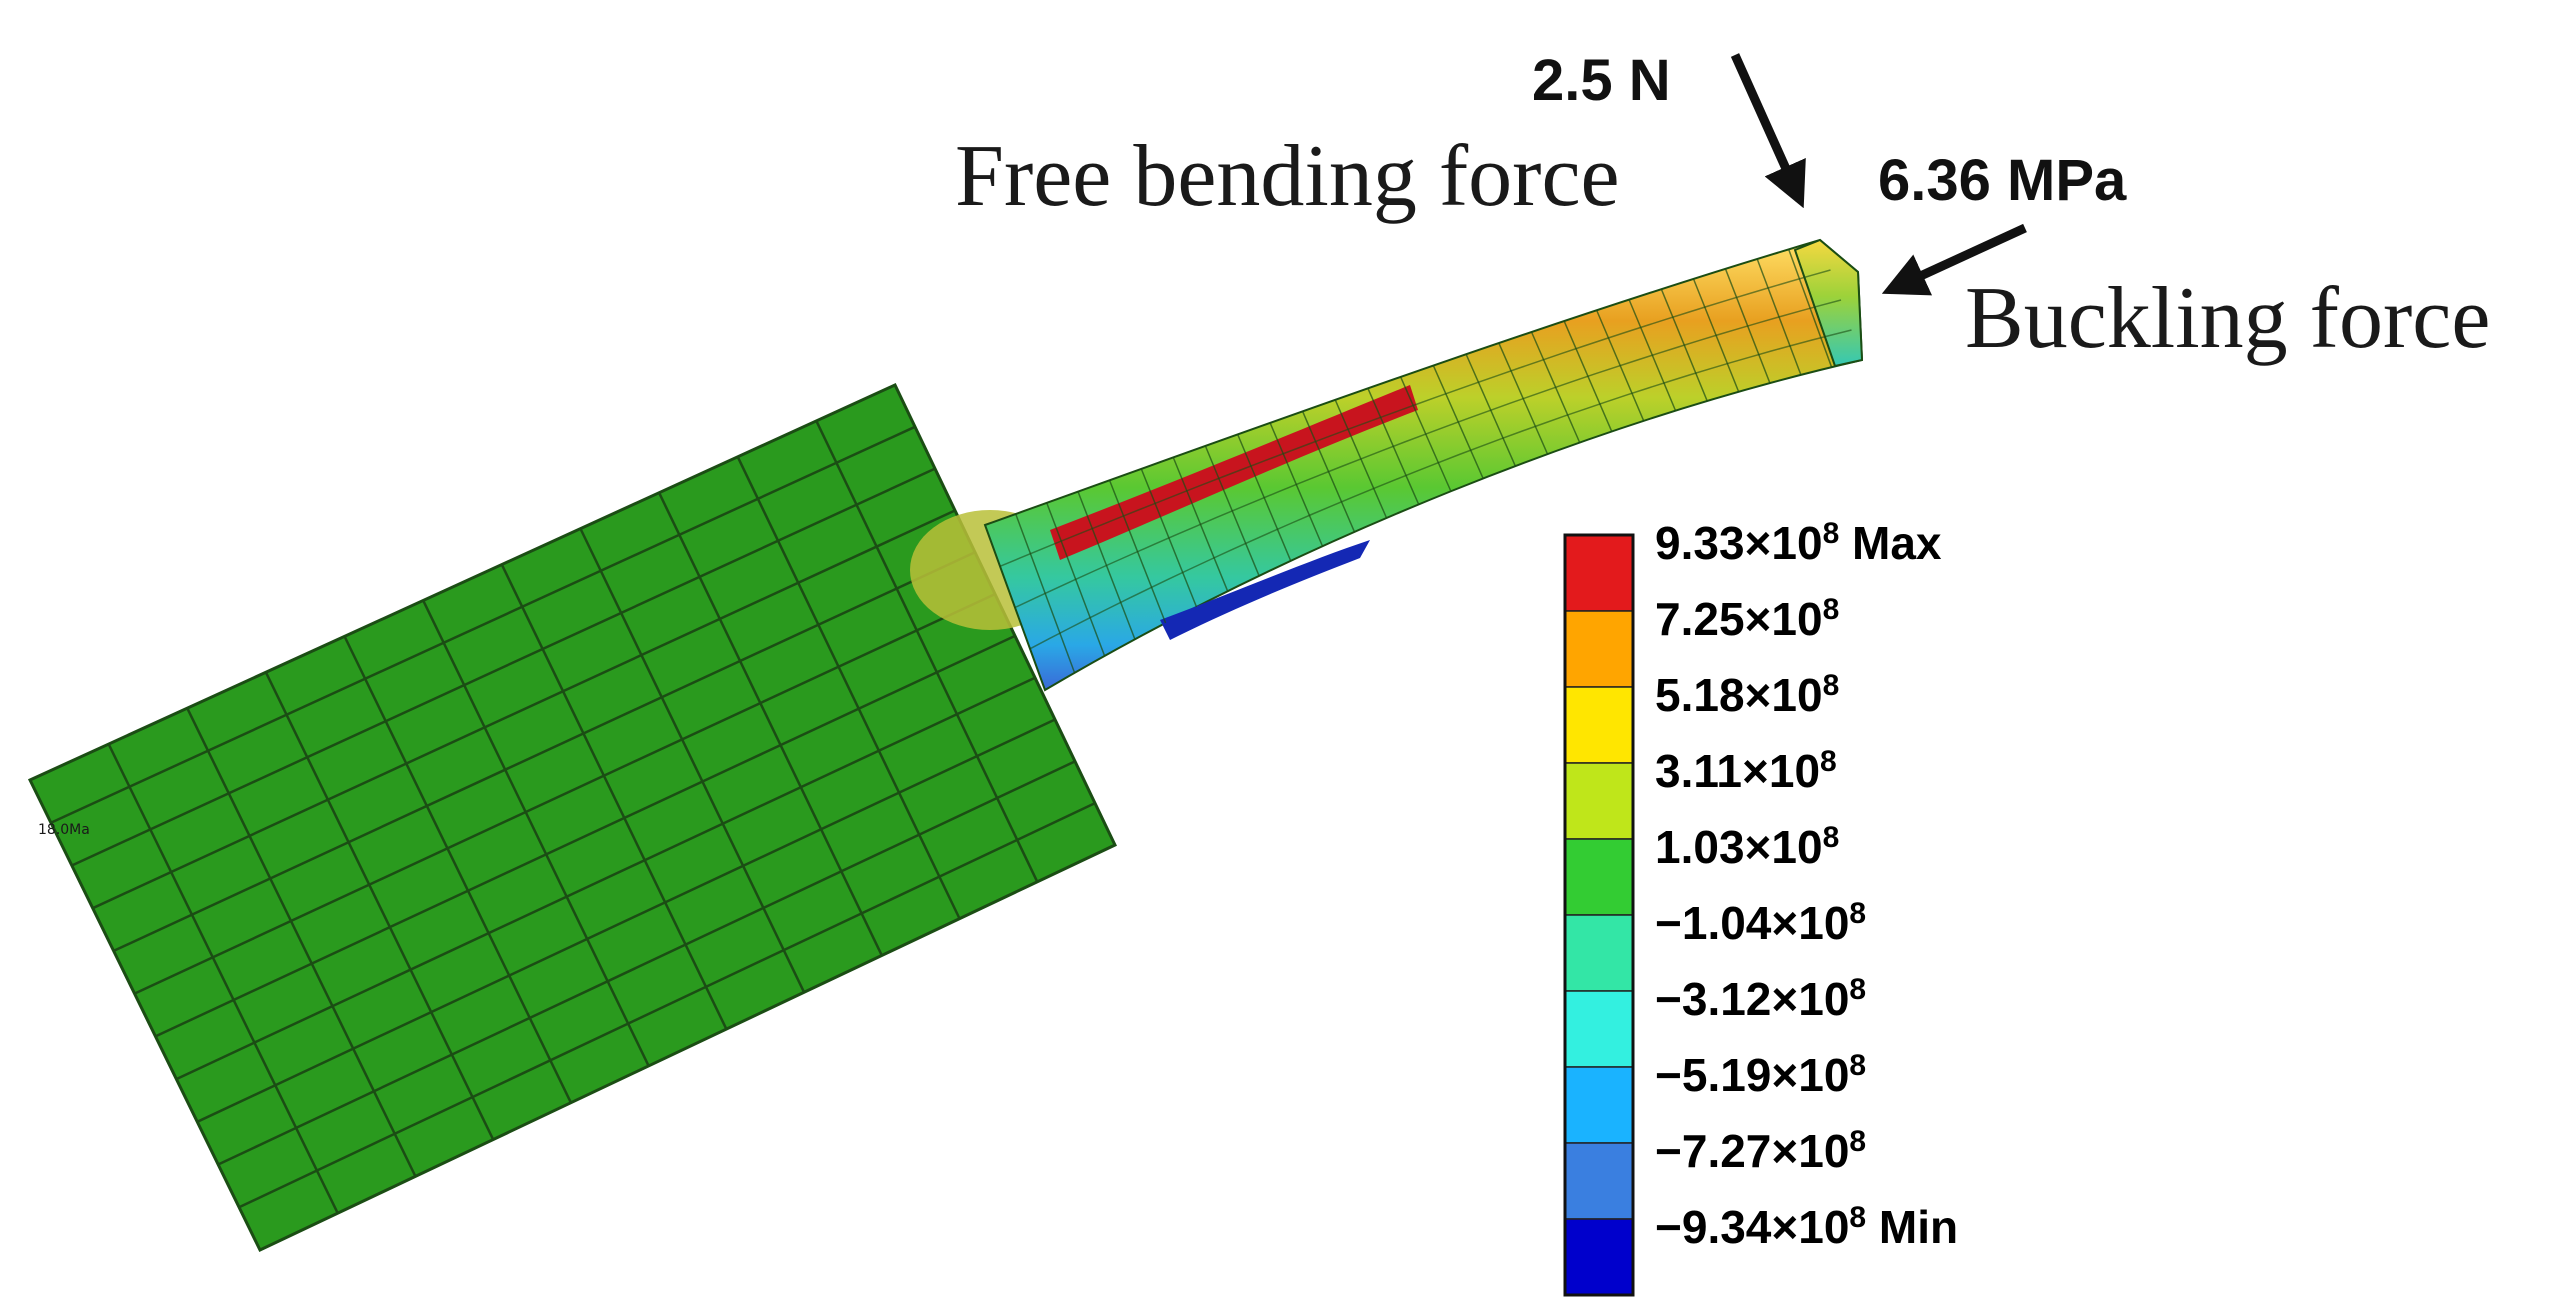 The height and width of the screenshot is (1297, 2563). Describe the element at coordinates (64, 830) in the screenshot. I see `base-tiny-label: 18.0Ma` at that location.